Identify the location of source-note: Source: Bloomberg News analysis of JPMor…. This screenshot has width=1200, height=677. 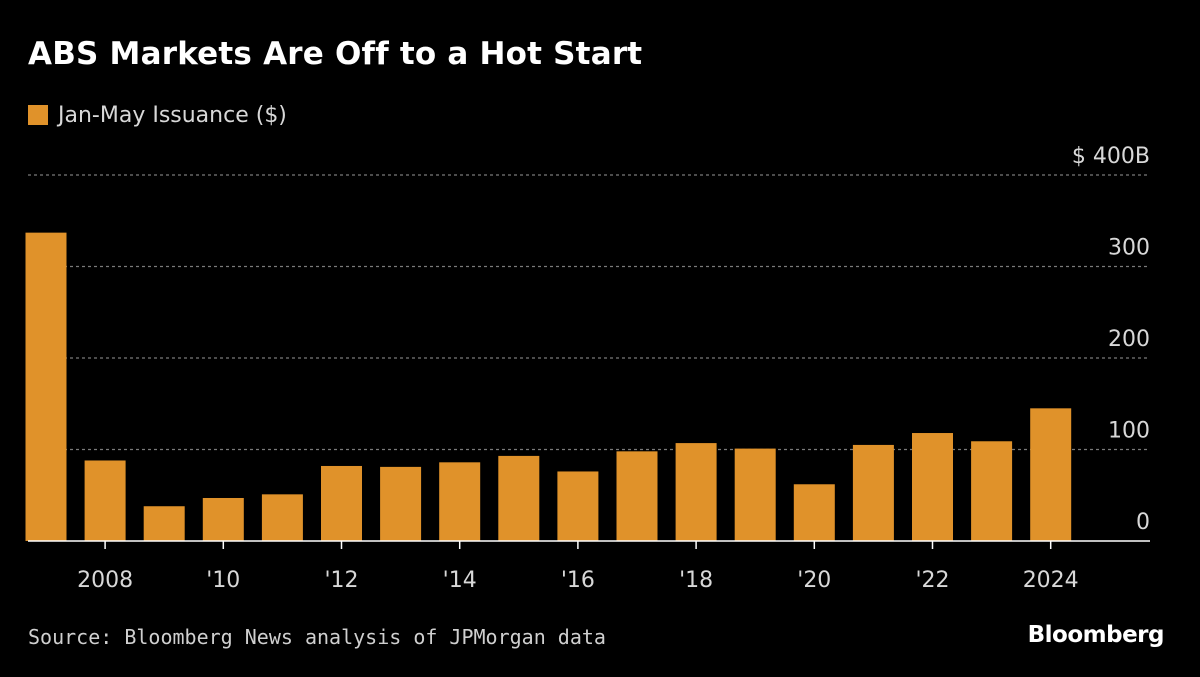
(317, 637).